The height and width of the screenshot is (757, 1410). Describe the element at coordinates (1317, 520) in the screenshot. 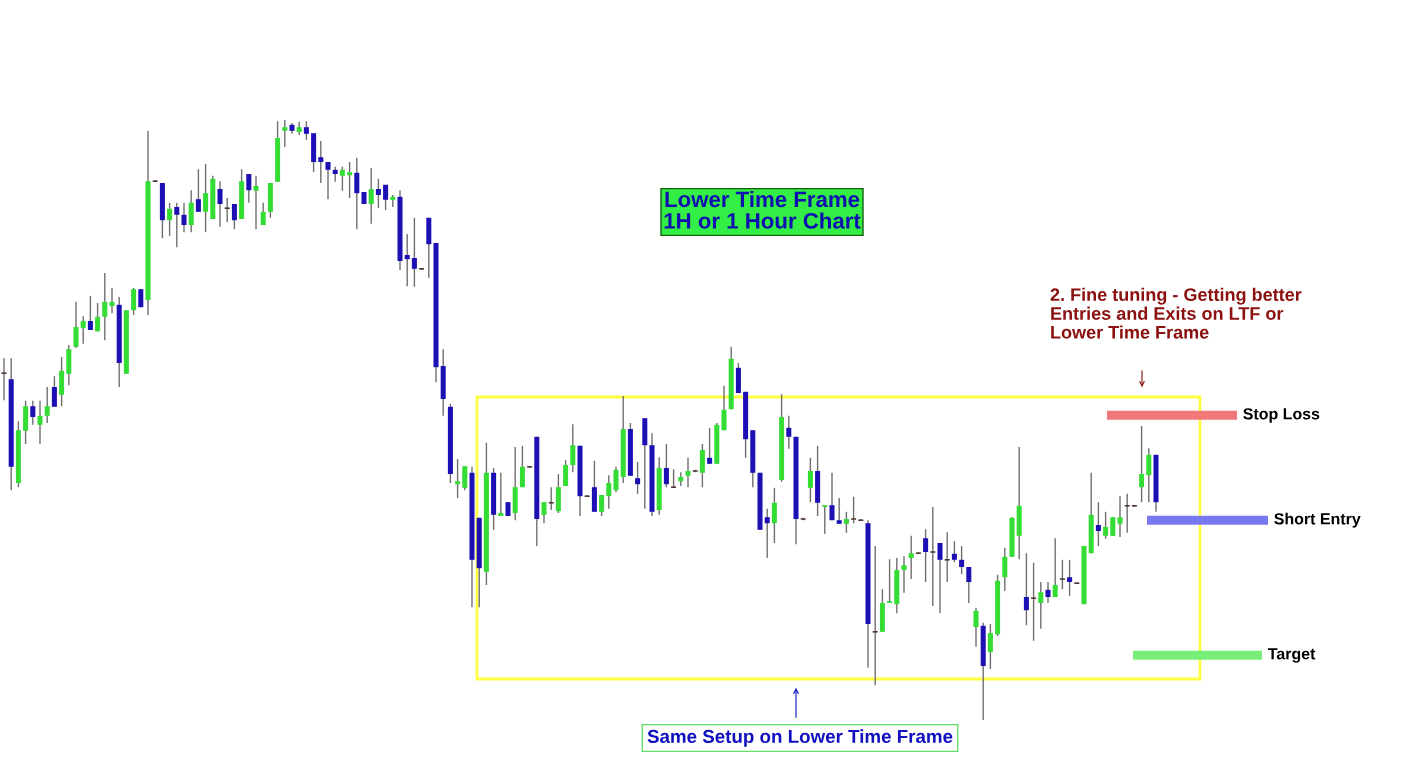

I see `ref-line-label: Short Entry` at that location.